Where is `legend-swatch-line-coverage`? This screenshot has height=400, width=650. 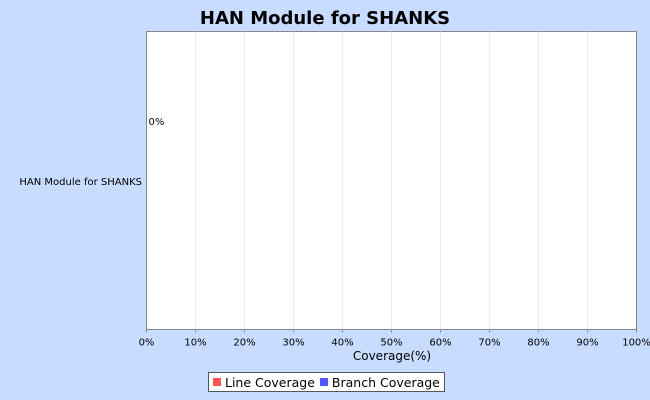 legend-swatch-line-coverage is located at coordinates (217, 382).